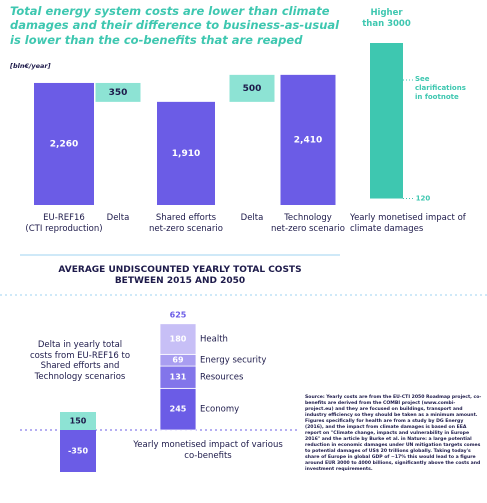 The height and width of the screenshot is (503, 487). What do you see at coordinates (386, 18) in the screenshot?
I see `range-high-label: Higher than 3000` at bounding box center [386, 18].